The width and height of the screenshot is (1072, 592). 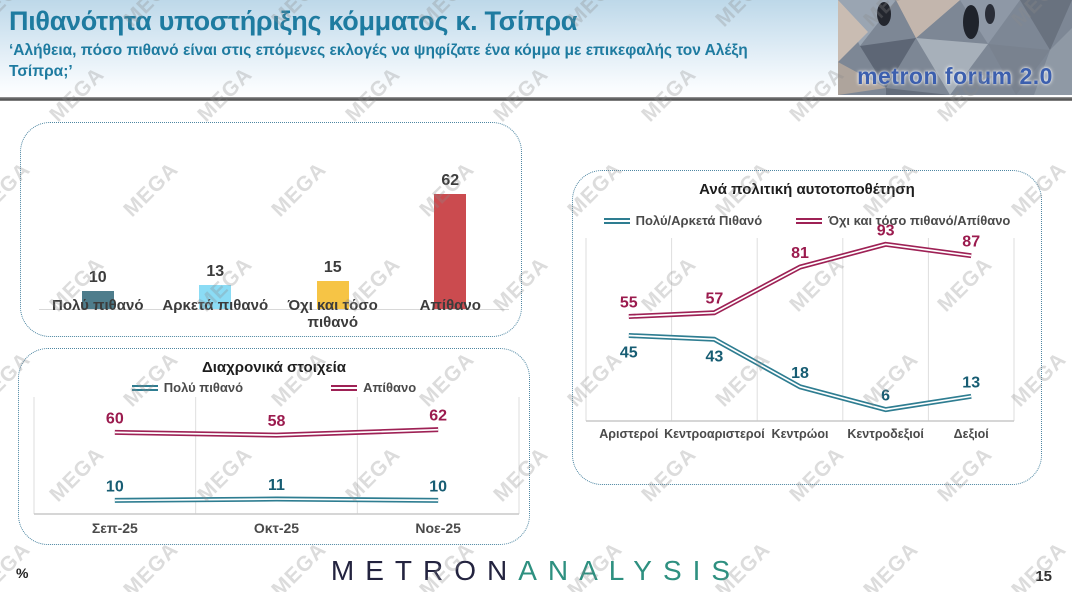 I want to click on legend-label: Όχι και τόσο πιθανό/Απίθανο, so click(x=919, y=220).